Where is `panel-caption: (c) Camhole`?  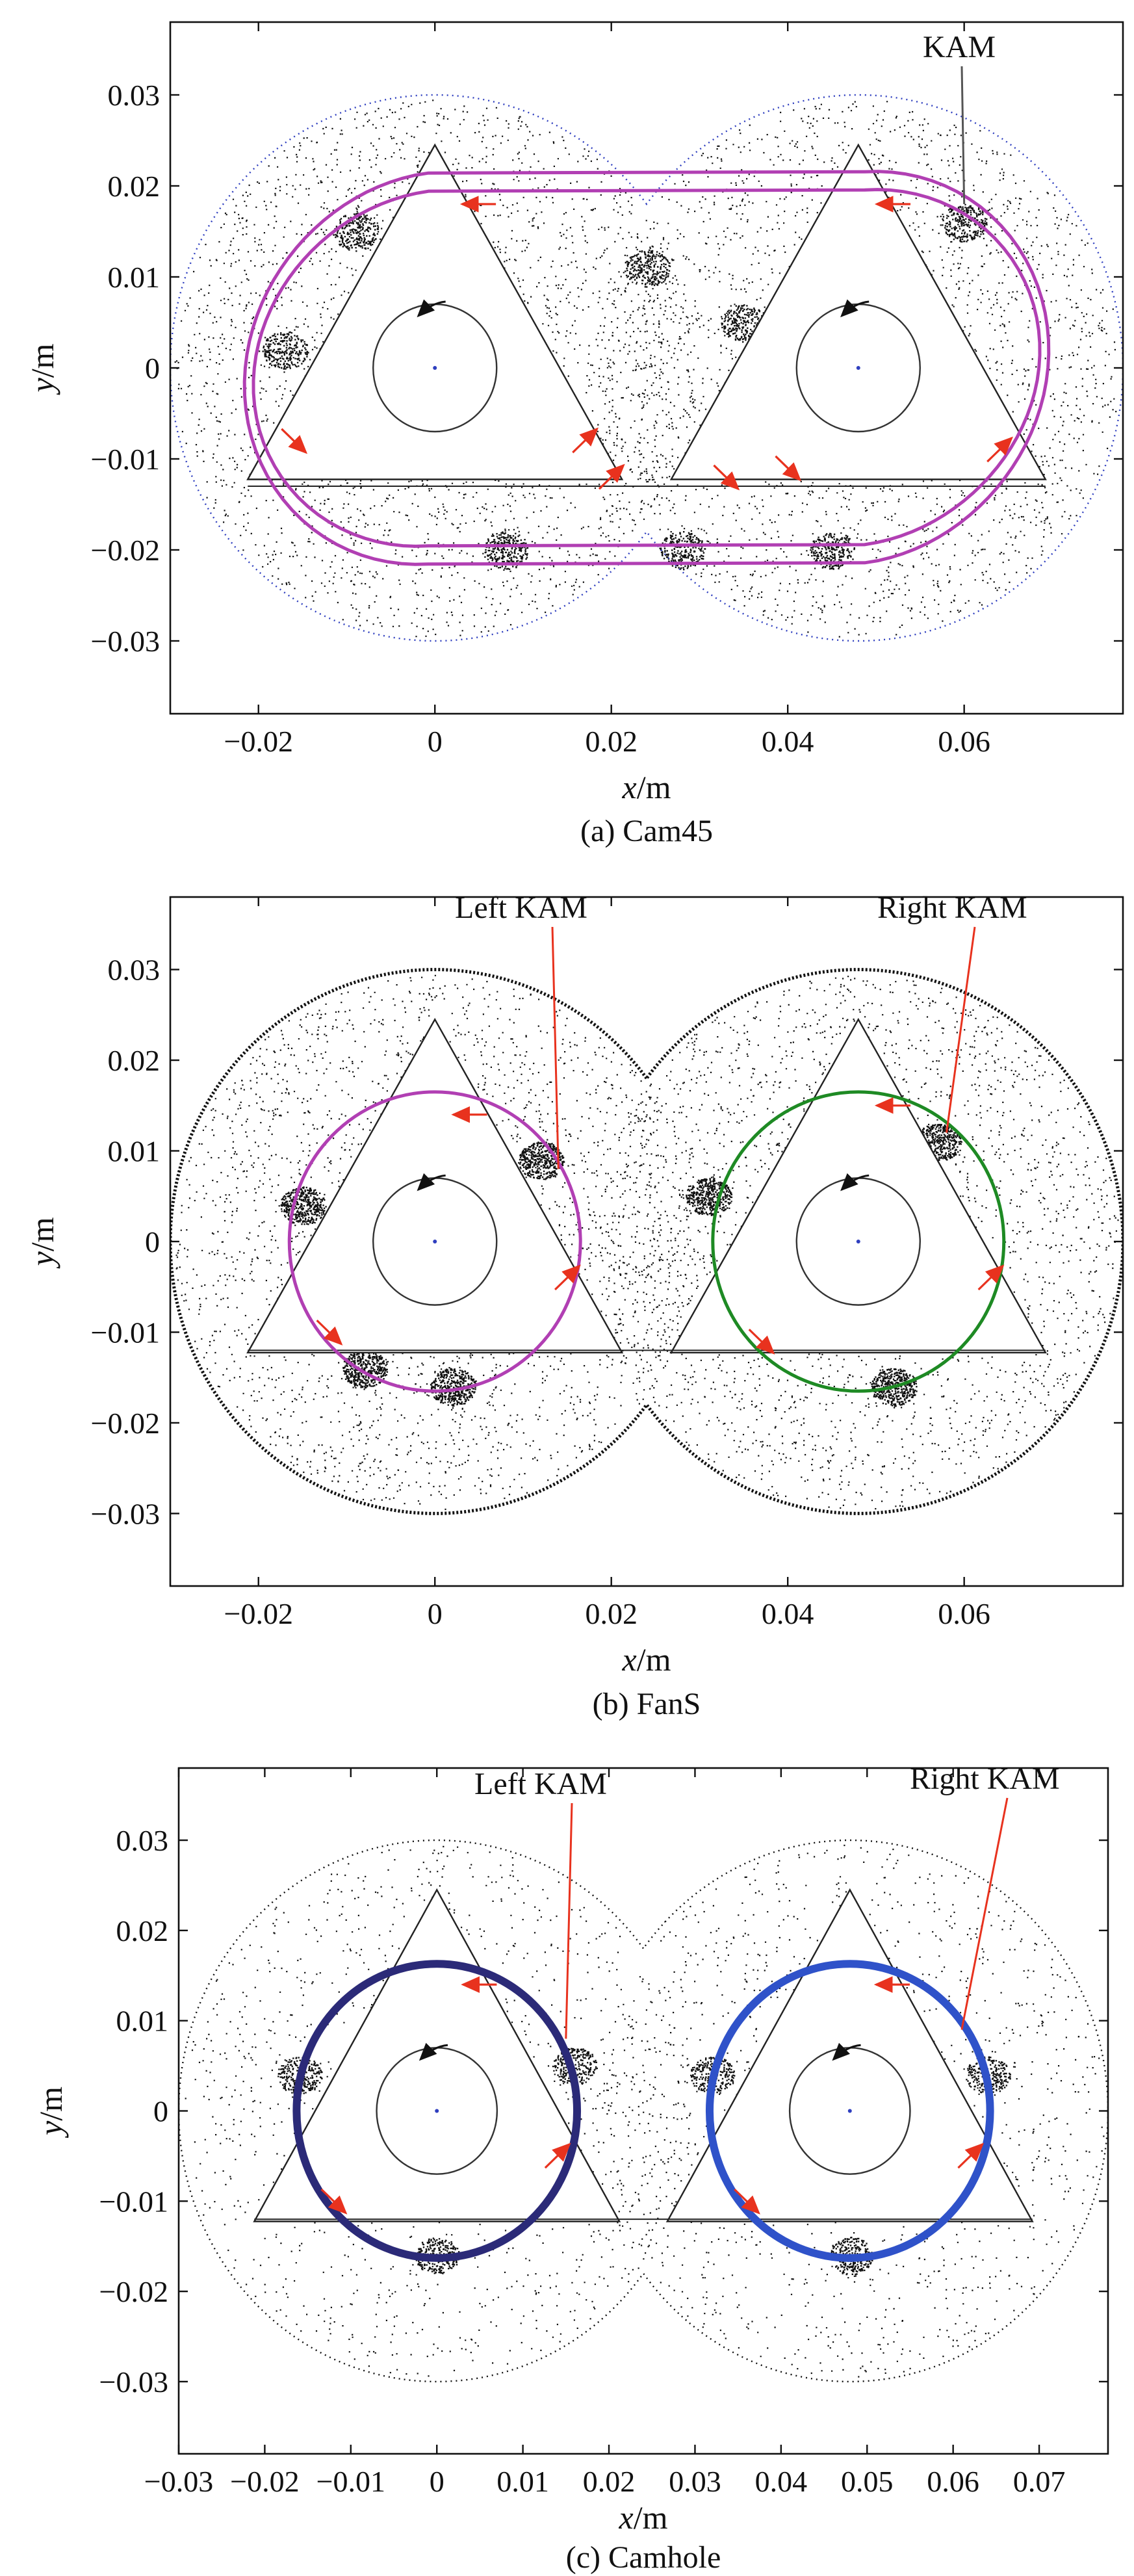
panel-caption: (c) Camhole is located at coordinates (643, 2557).